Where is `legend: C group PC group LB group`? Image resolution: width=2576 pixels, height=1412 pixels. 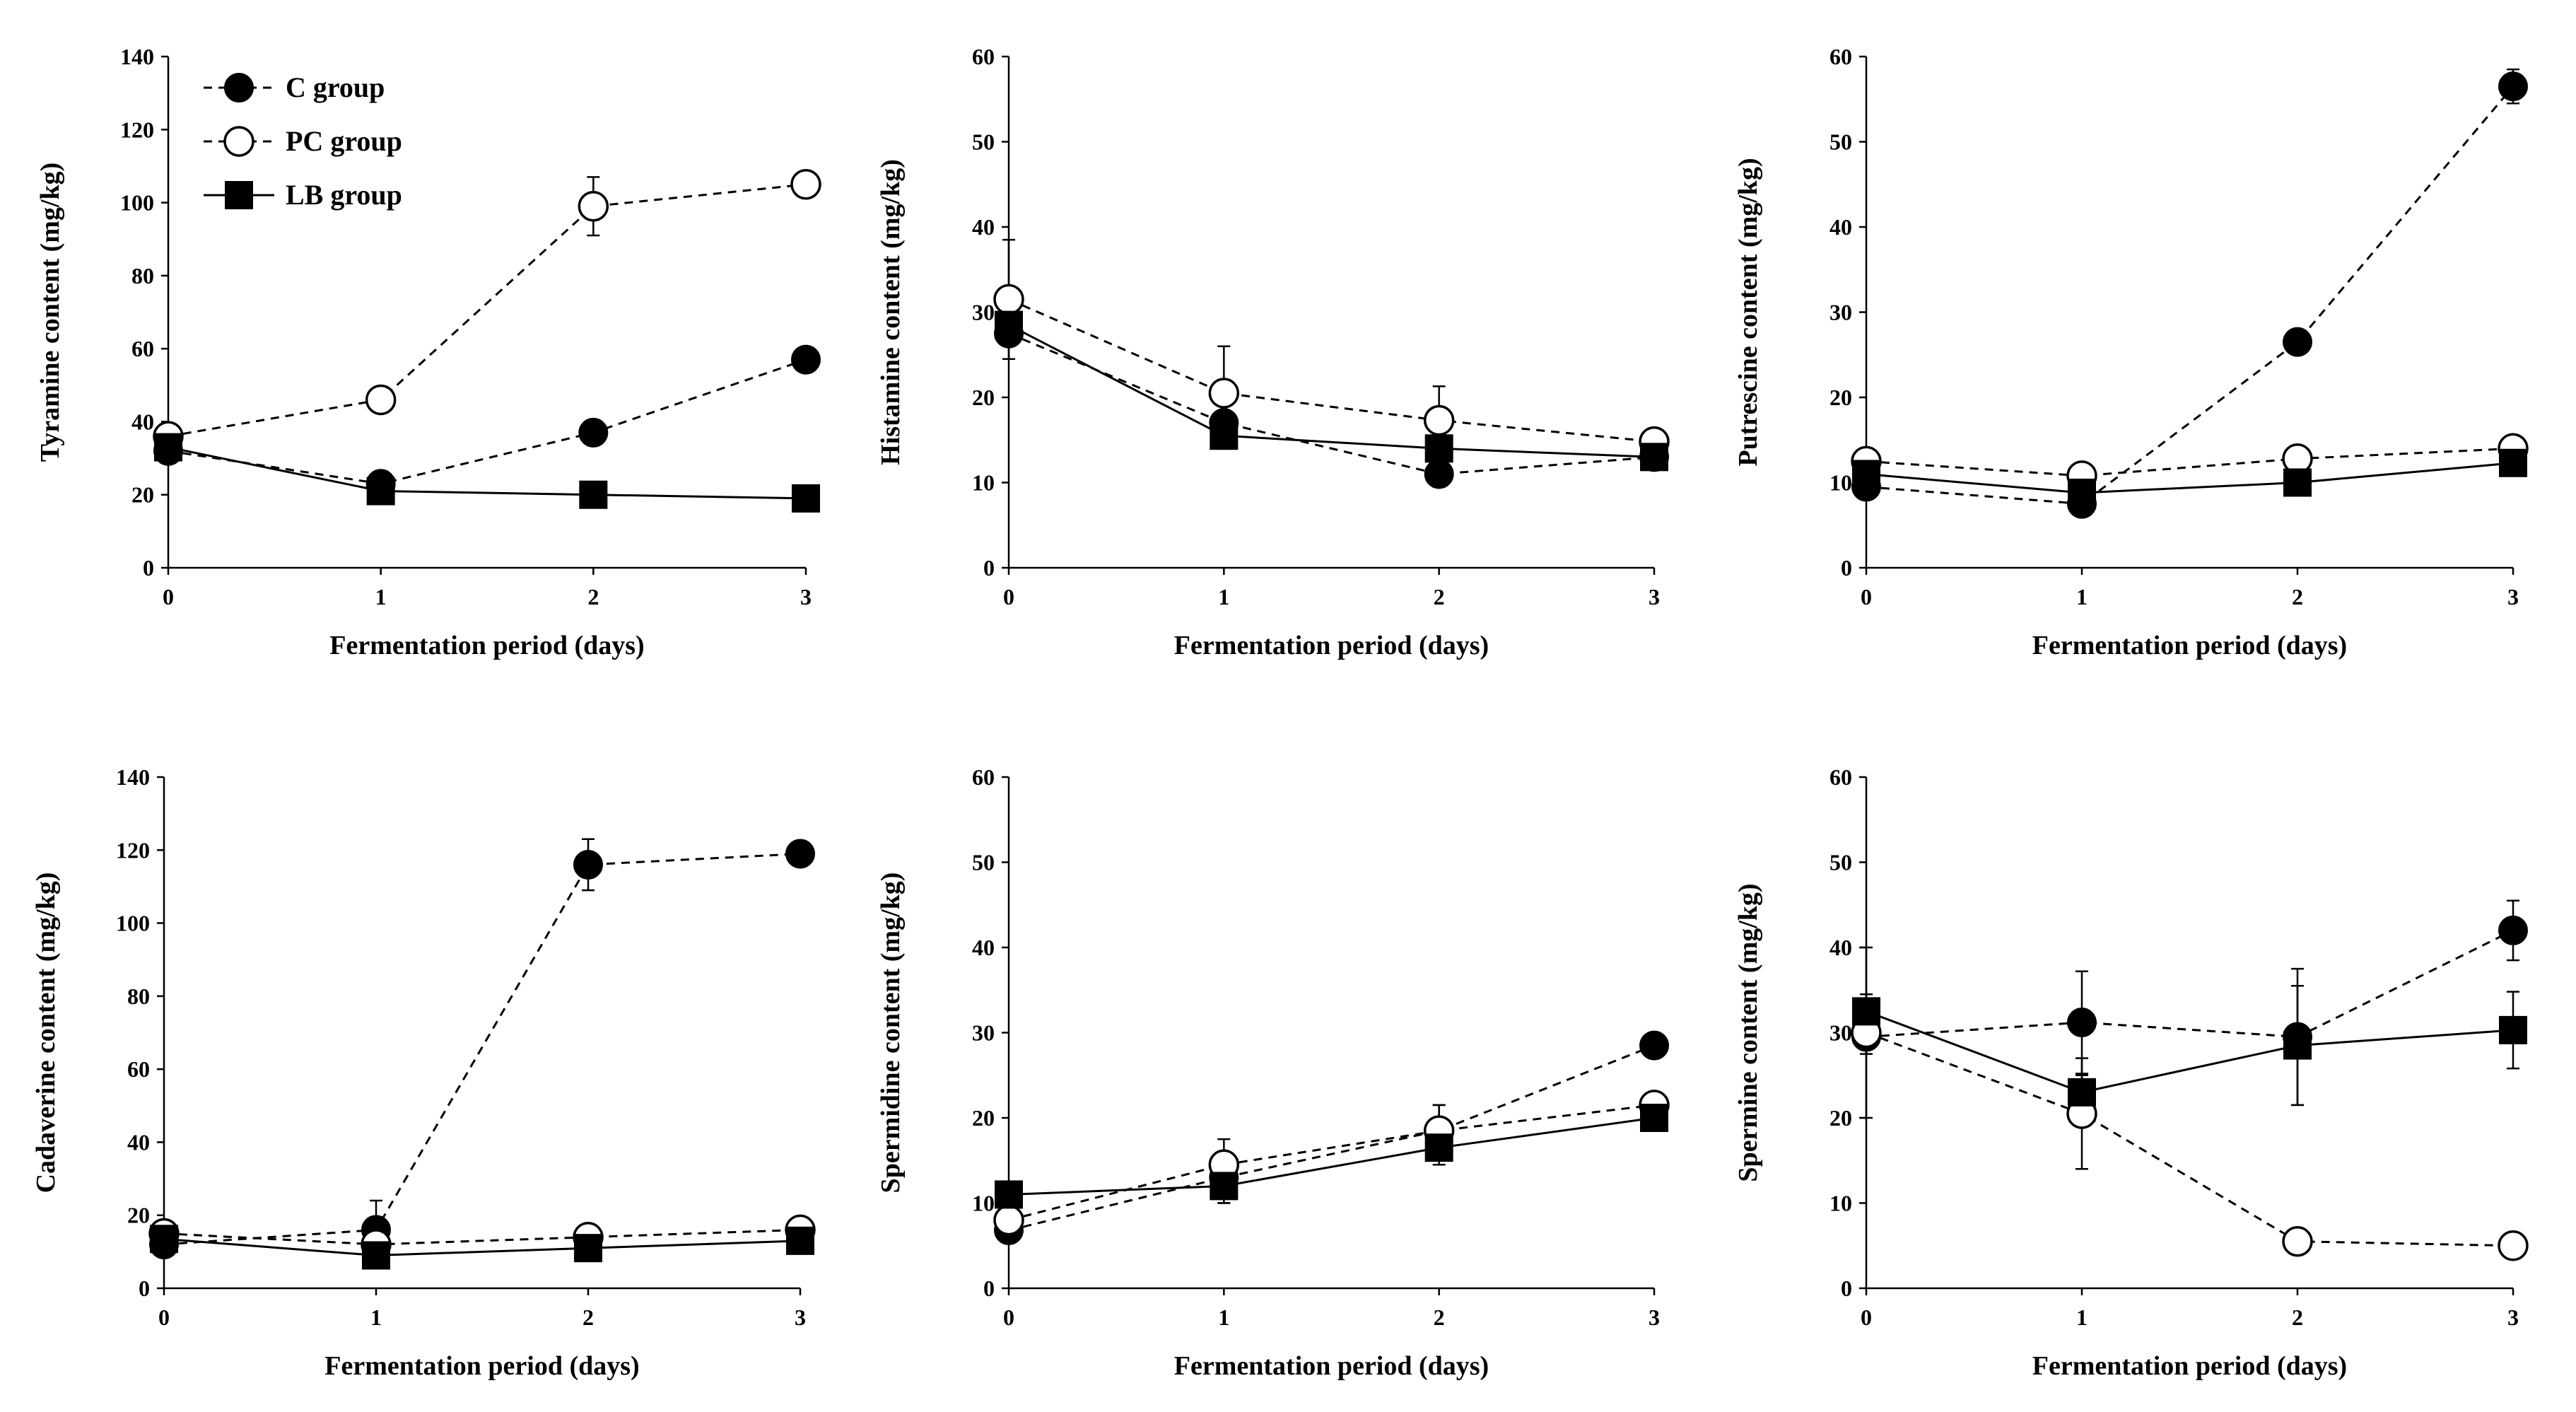 legend: C group PC group LB group is located at coordinates (303, 141).